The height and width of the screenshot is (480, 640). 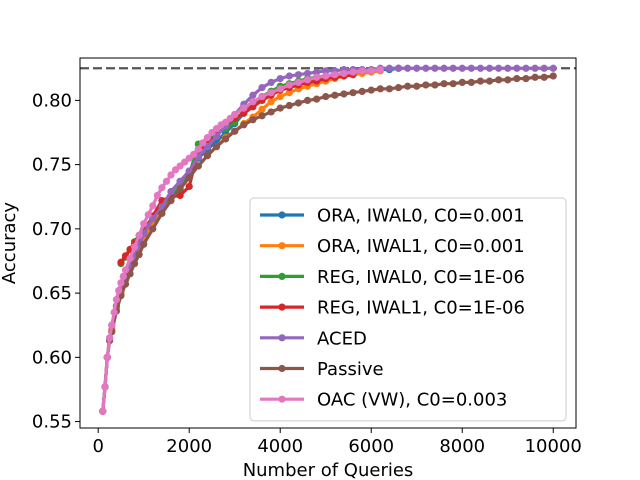 What do you see at coordinates (421, 308) in the screenshot?
I see `legend-label: REG, IWAL1, C0=1E-06` at bounding box center [421, 308].